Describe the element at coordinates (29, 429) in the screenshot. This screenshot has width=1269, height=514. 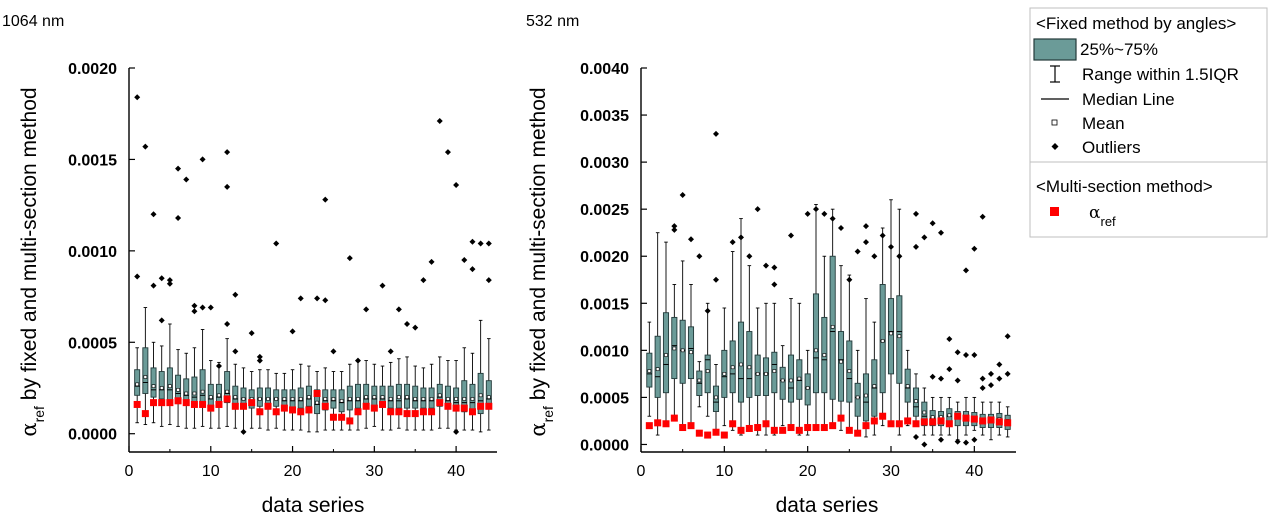
I see `y-axis-title-alpha: α` at that location.